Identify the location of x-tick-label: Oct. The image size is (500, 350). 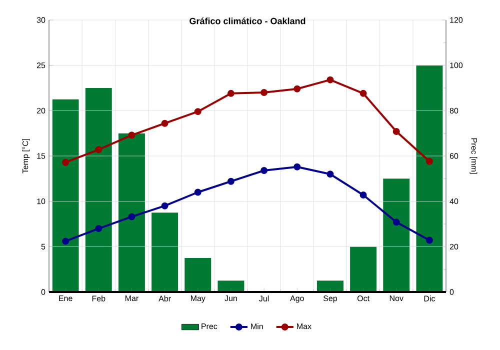
(363, 299).